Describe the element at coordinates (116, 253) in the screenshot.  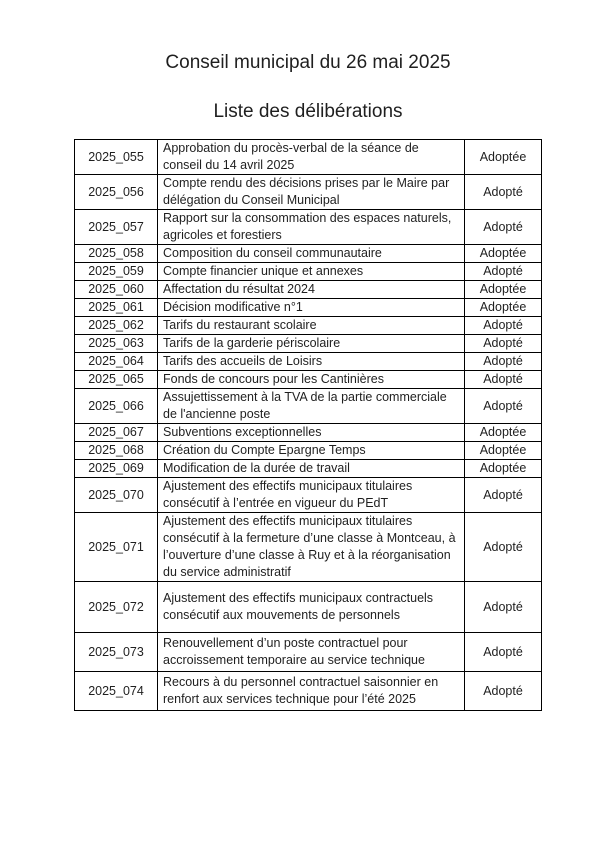
I see `deliberation-id: 2025_058` at that location.